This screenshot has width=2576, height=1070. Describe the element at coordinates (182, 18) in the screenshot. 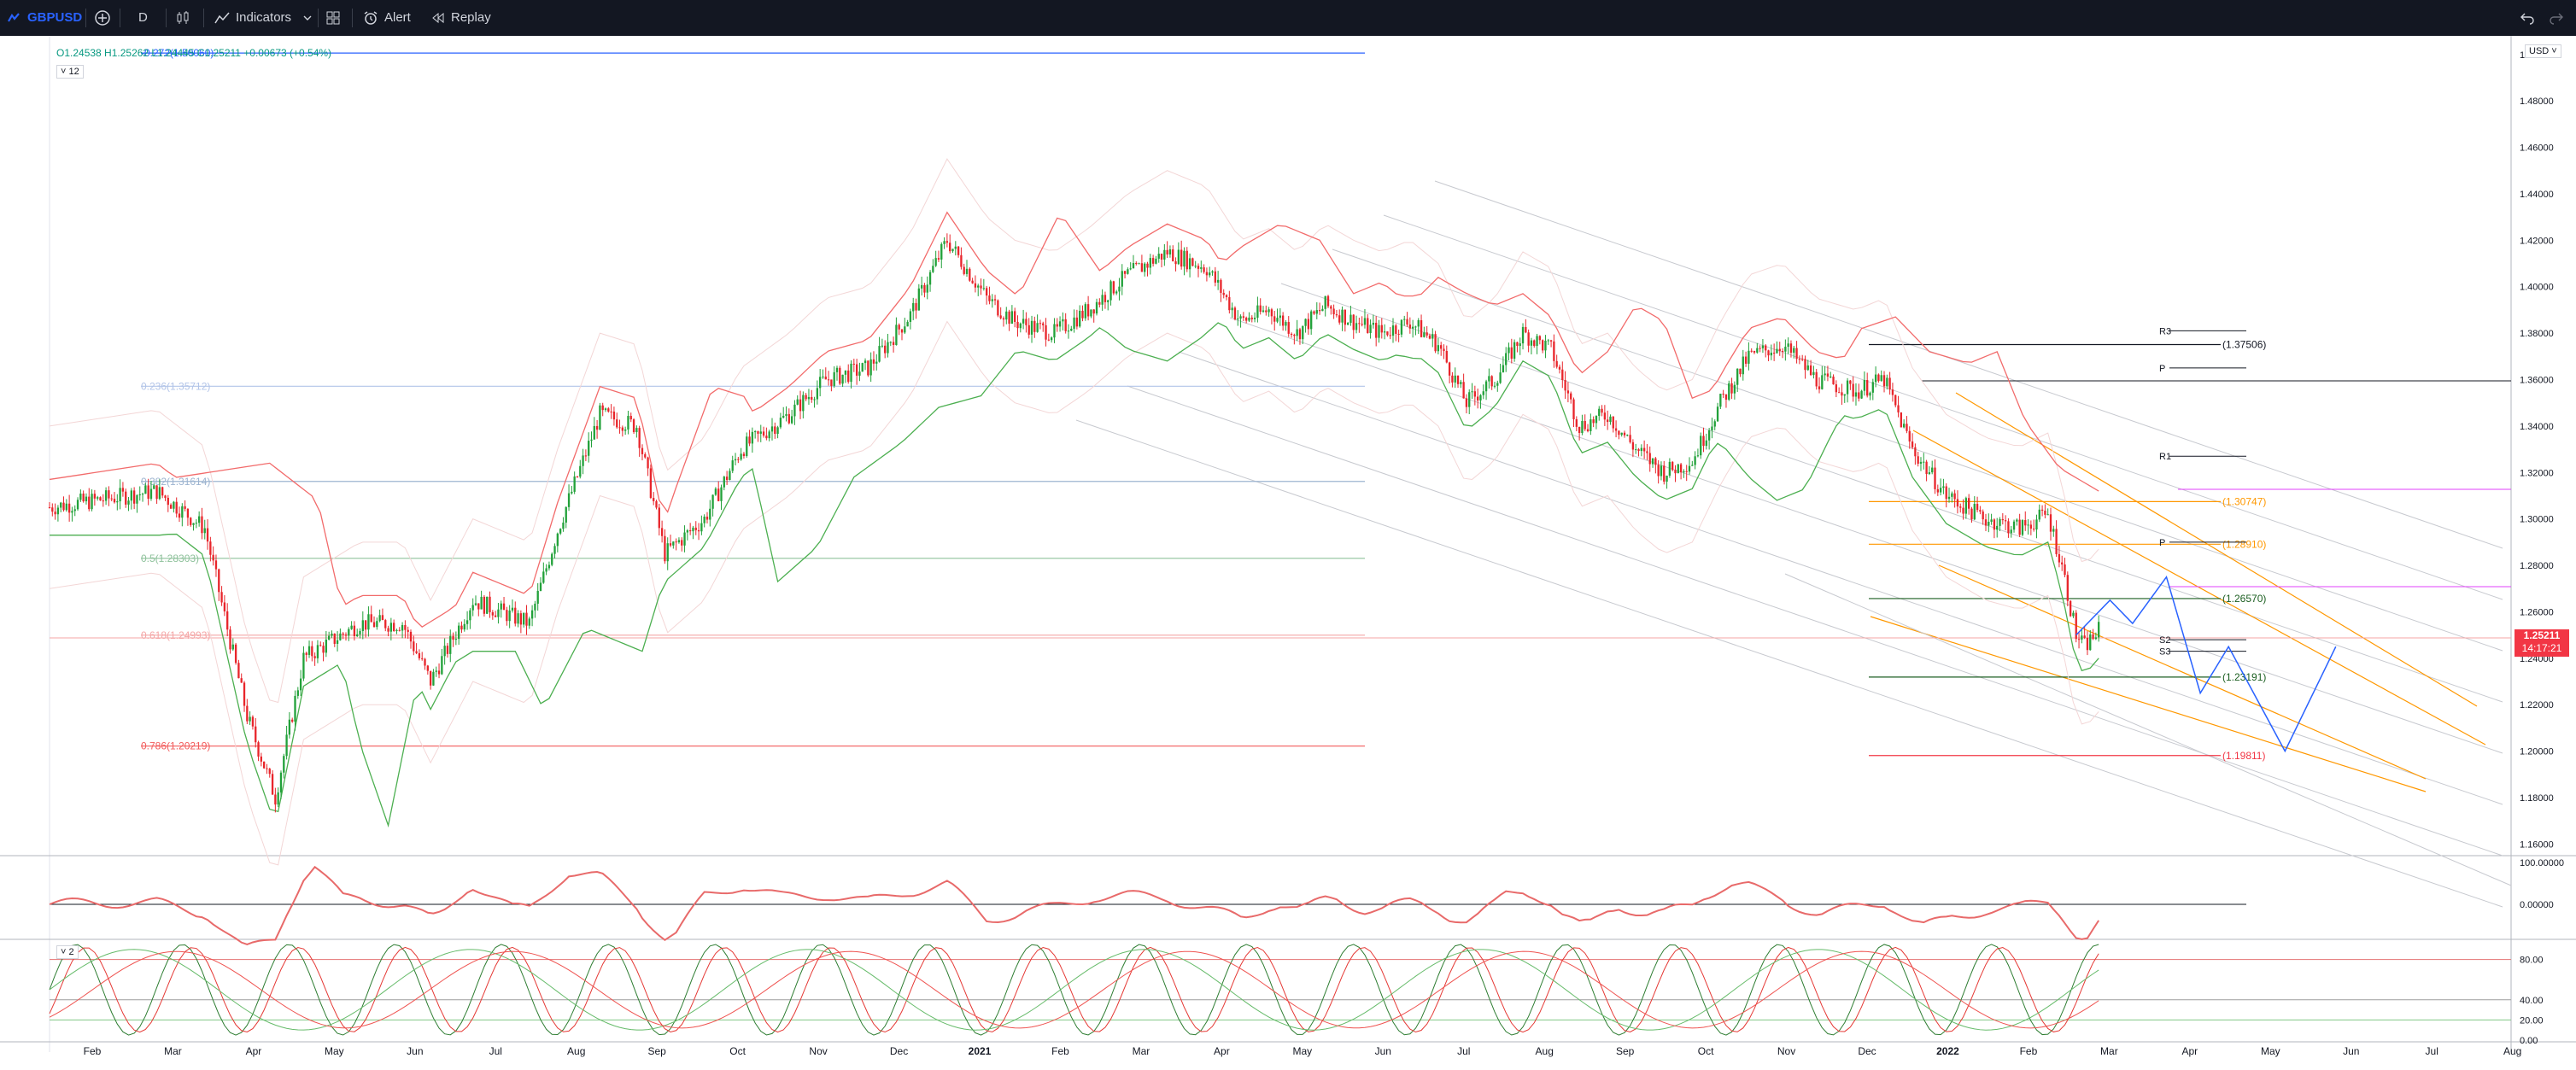

I see `candles-icon` at that location.